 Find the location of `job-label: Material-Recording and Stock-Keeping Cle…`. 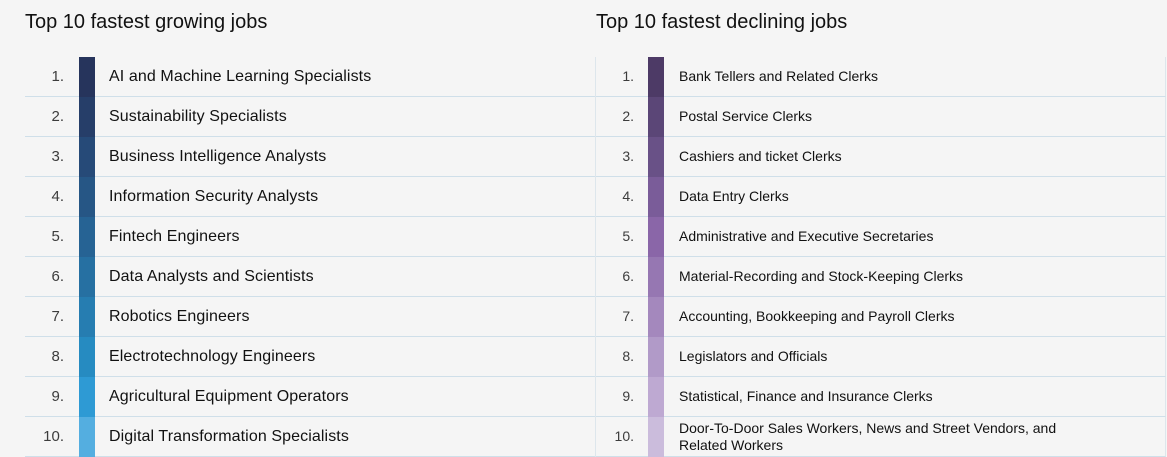

job-label: Material-Recording and Stock-Keeping Cle… is located at coordinates (821, 276).